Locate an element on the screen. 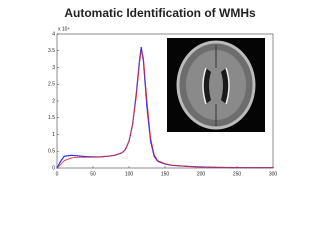 The image size is (320, 240). mri-image is located at coordinates (216, 85).